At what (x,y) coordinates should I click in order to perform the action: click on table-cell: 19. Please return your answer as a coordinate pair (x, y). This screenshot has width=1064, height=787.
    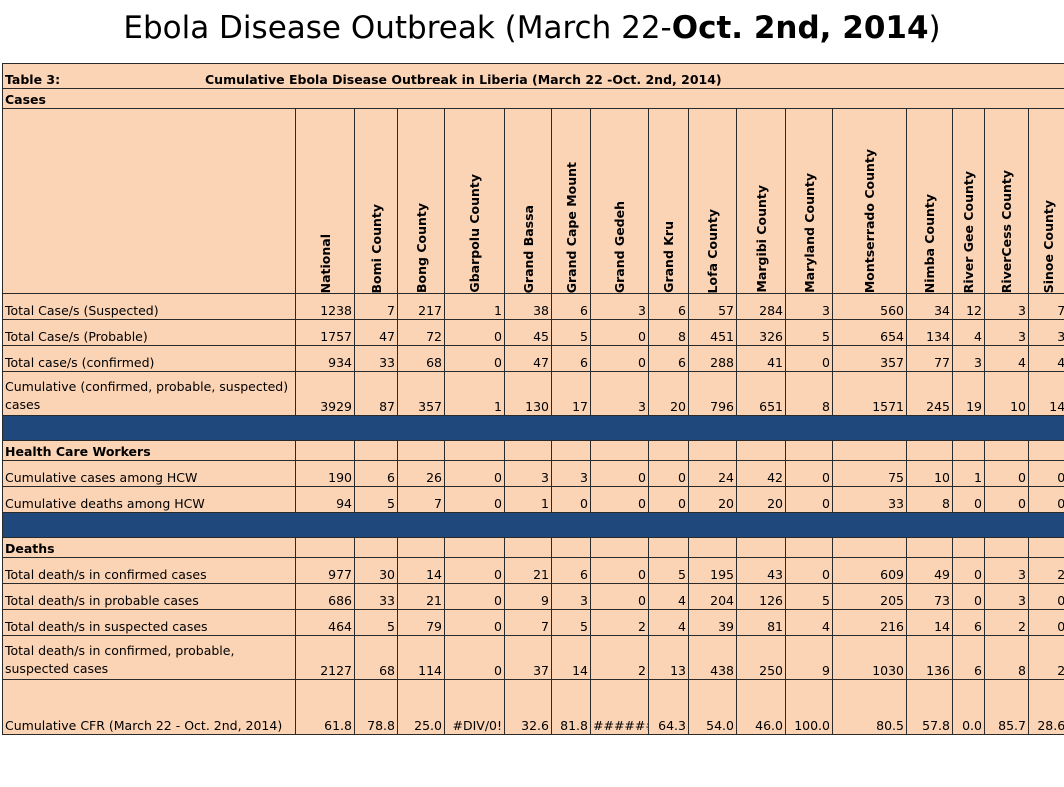
    Looking at the image, I should click on (968, 393).